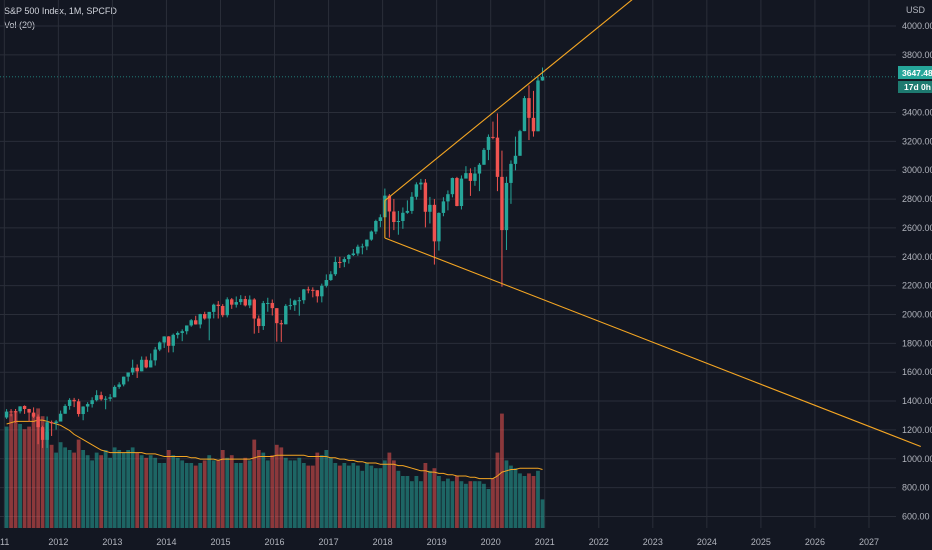 This screenshot has height=550, width=932. Describe the element at coordinates (20, 25) in the screenshot. I see `volume-indicator-label: Vol (20)` at that location.